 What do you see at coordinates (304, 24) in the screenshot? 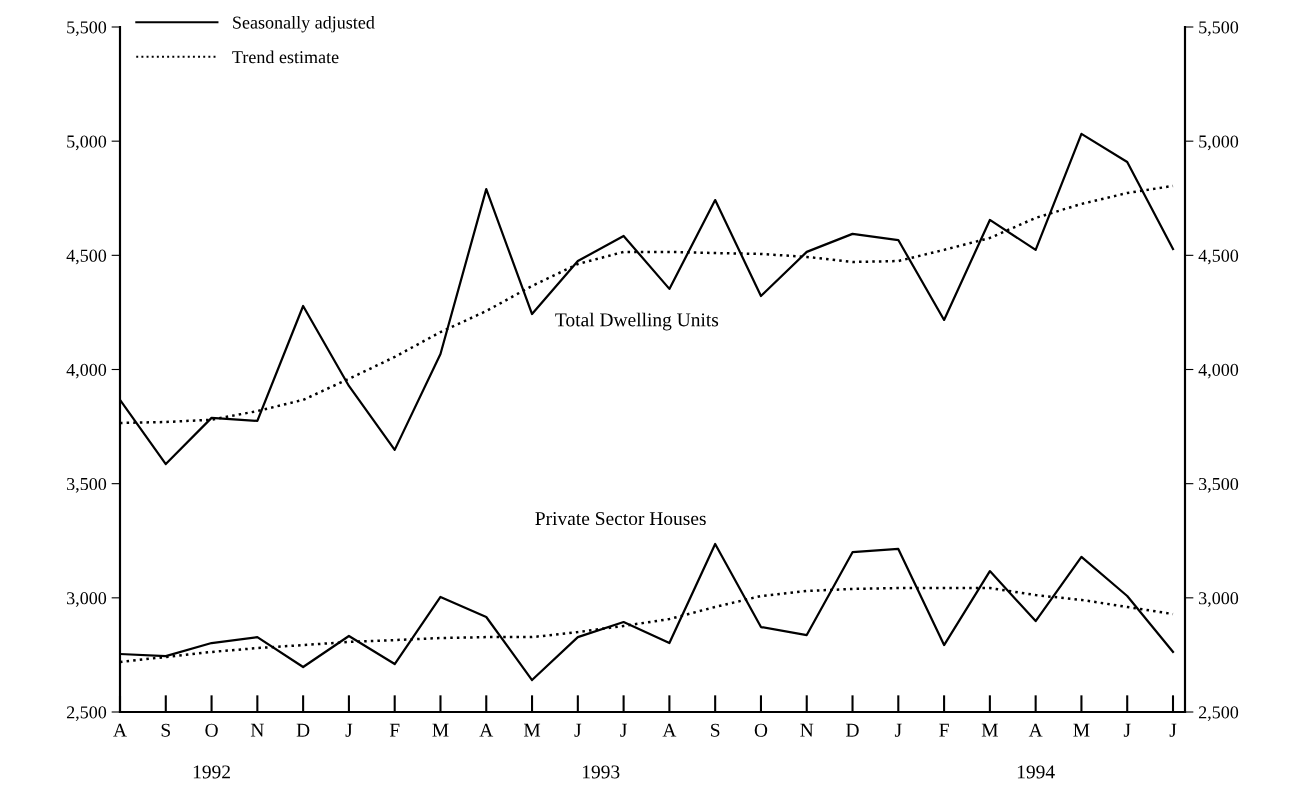
I see `legend-label: Seasonally adjusted` at bounding box center [304, 24].